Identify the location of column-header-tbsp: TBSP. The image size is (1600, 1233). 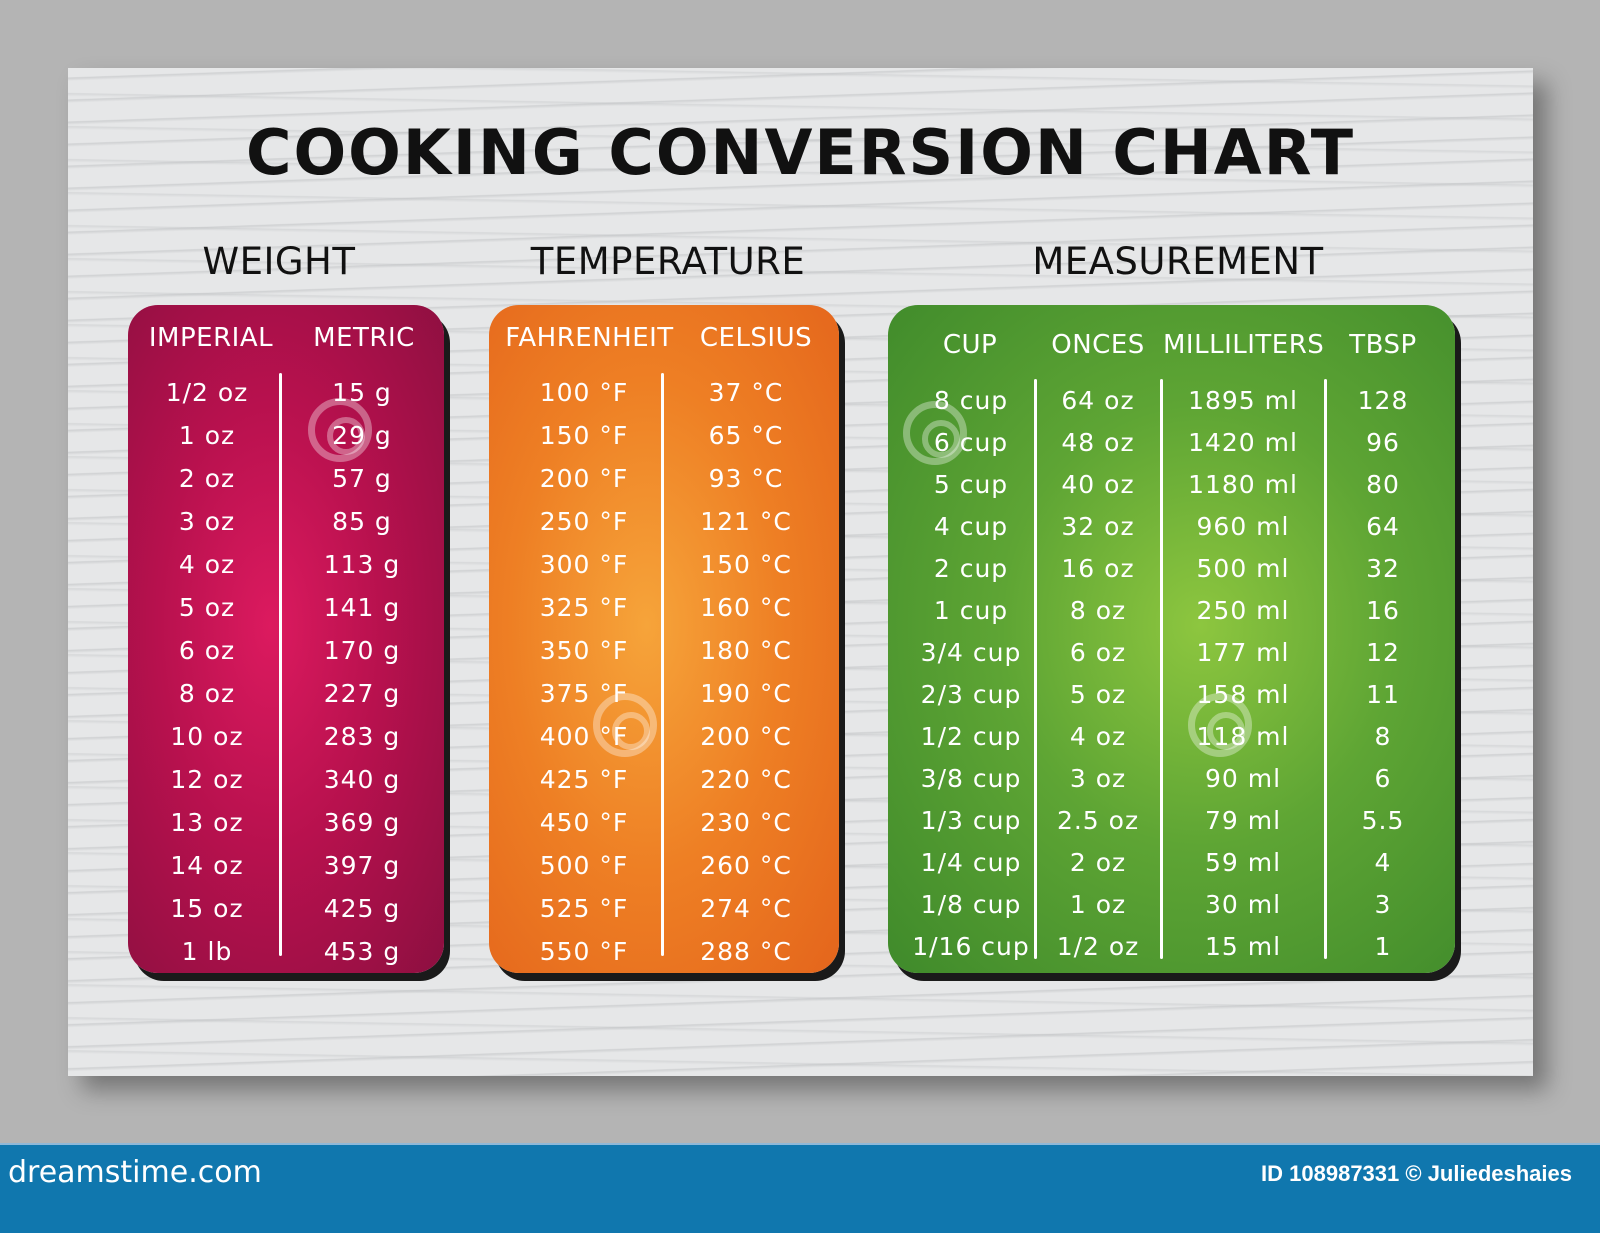
(1383, 345).